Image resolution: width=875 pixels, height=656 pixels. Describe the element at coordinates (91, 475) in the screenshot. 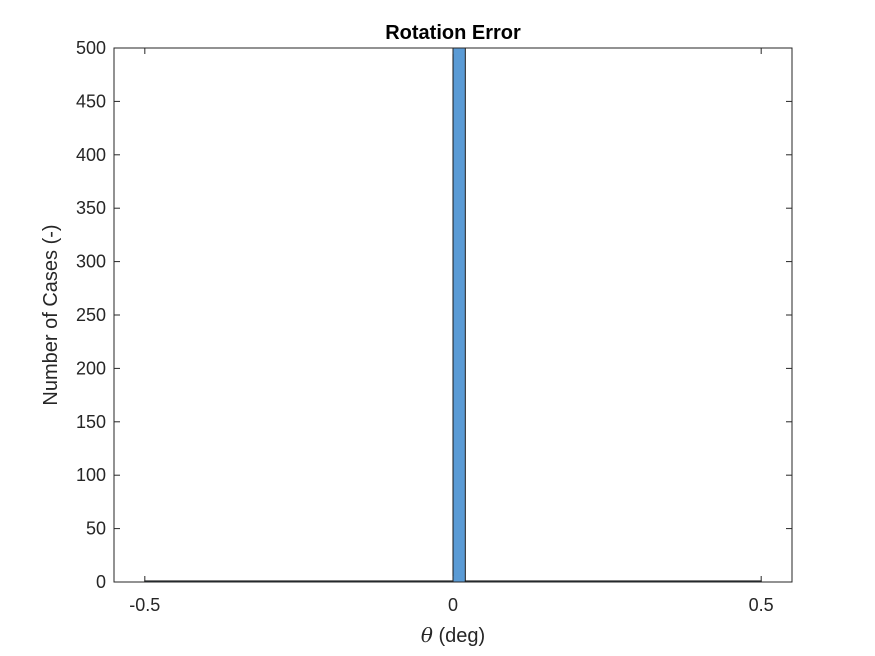

I see `y-tick-label: 100` at that location.